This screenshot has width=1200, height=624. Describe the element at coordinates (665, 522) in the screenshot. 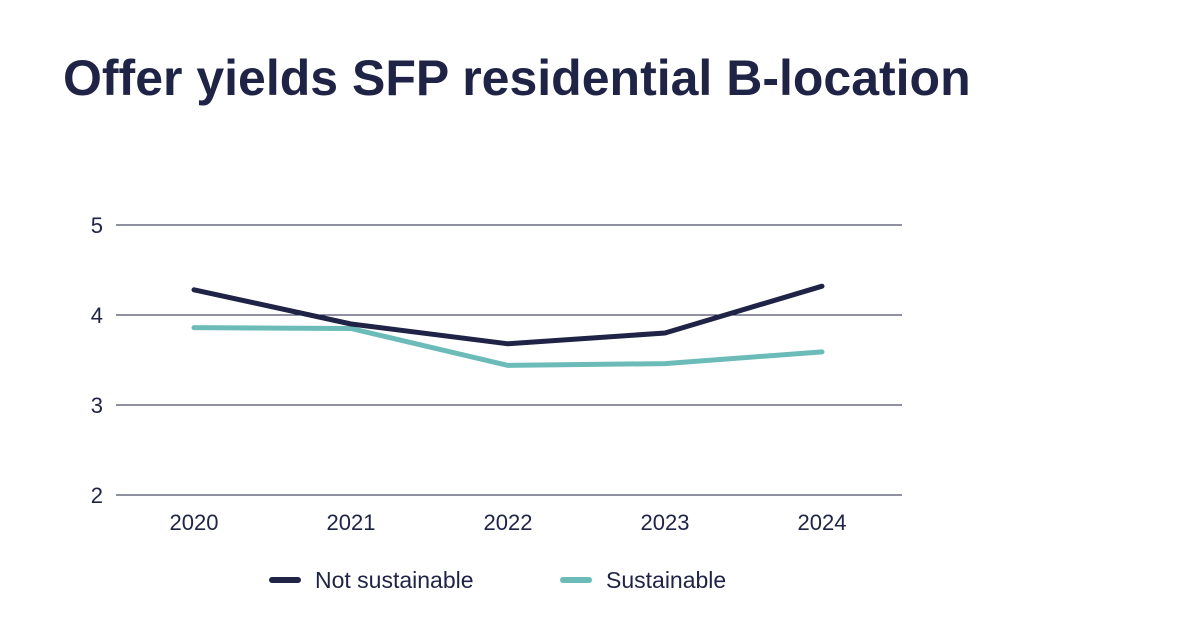

I see `x-tick-label: 2023` at that location.